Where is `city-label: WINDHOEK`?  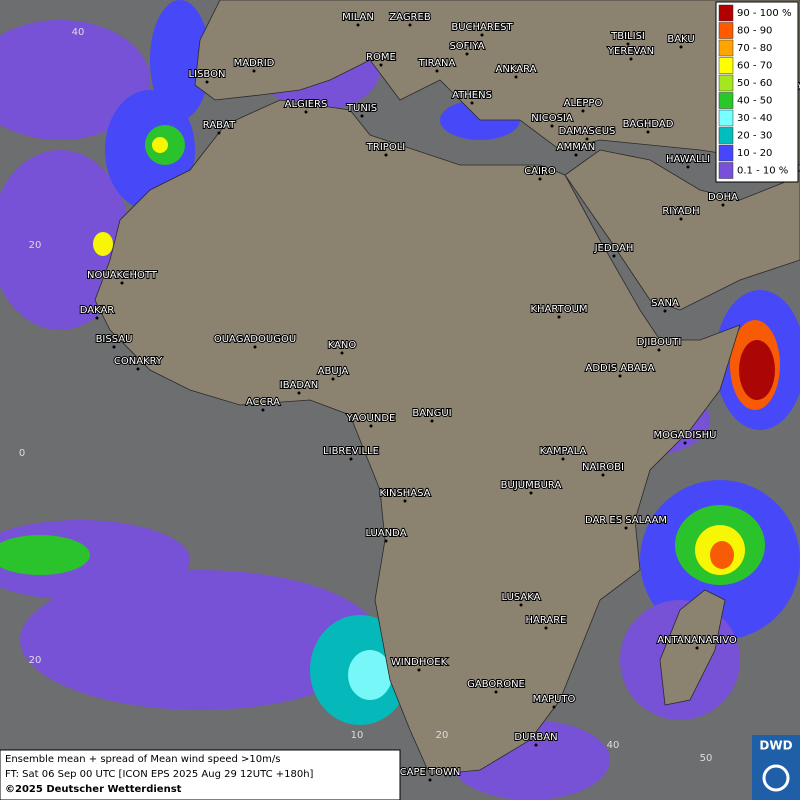 city-label: WINDHOEK is located at coordinates (419, 662).